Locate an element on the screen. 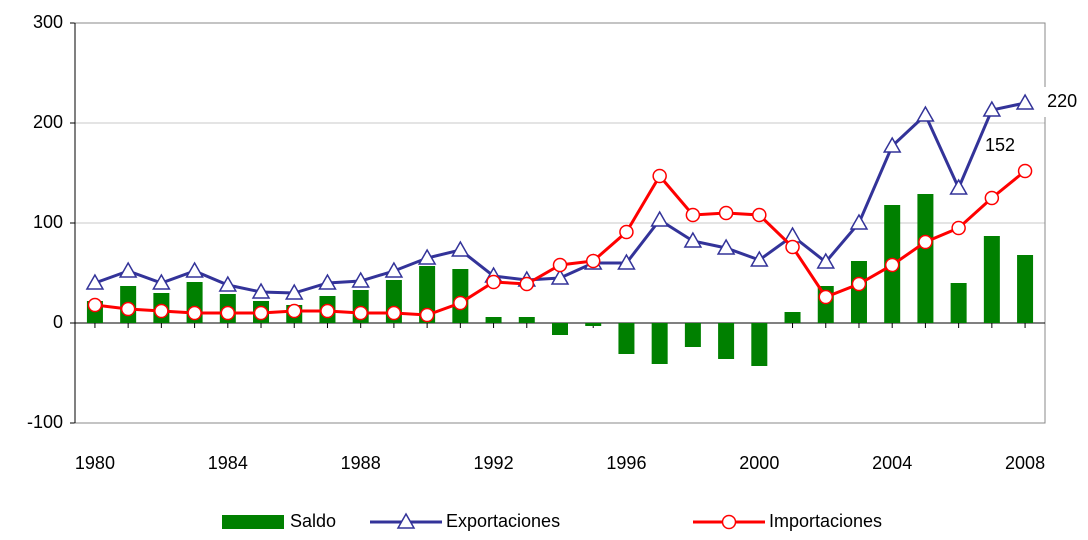 The height and width of the screenshot is (540, 1088). legend-label: Importaciones is located at coordinates (825, 521).